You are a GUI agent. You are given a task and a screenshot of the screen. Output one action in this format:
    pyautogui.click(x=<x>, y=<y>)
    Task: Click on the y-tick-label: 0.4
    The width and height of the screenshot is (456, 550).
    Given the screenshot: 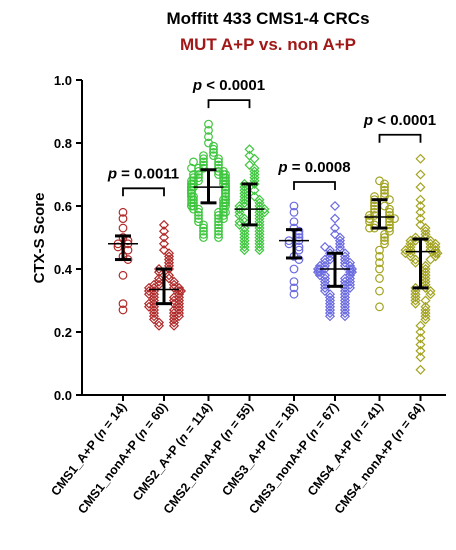 What is the action you would take?
    pyautogui.click(x=63, y=269)
    